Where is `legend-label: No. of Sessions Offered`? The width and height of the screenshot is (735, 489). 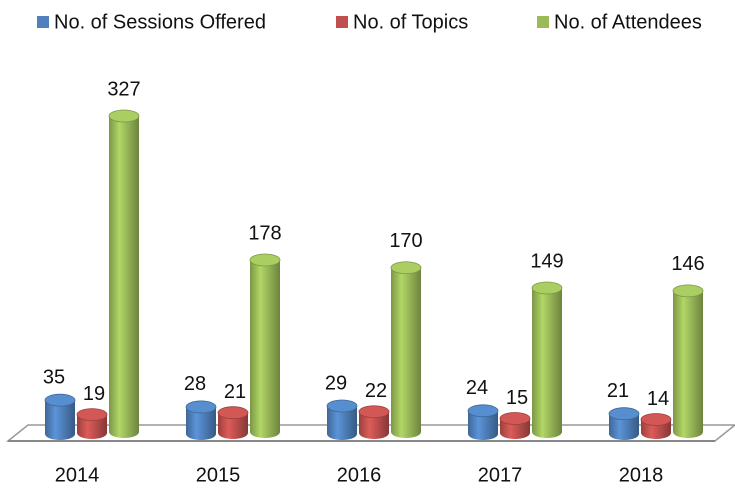
legend-label: No. of Sessions Offered is located at coordinates (160, 22).